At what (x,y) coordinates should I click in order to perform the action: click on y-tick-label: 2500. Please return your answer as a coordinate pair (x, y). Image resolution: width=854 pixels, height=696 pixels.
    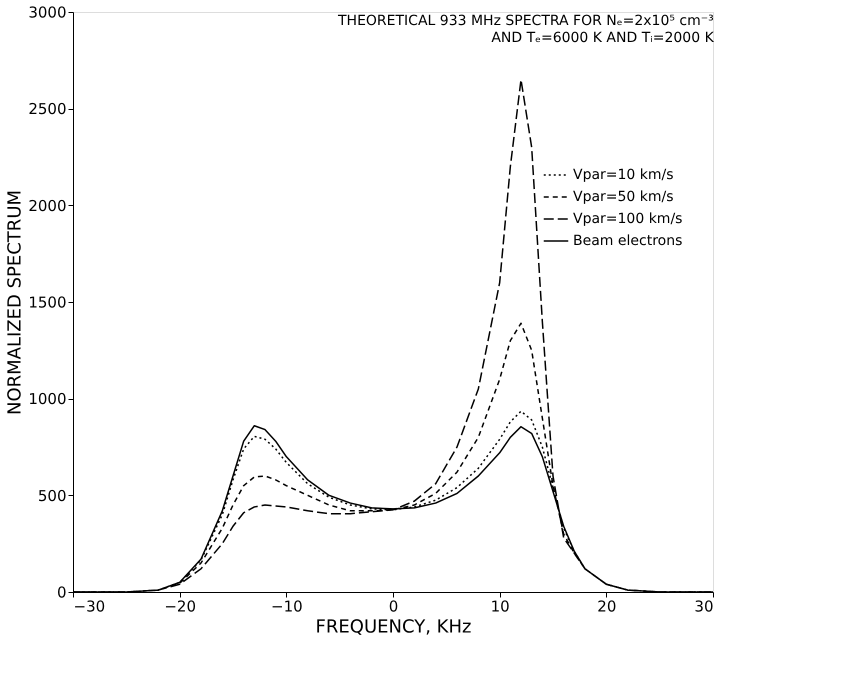
    Looking at the image, I should click on (47, 109).